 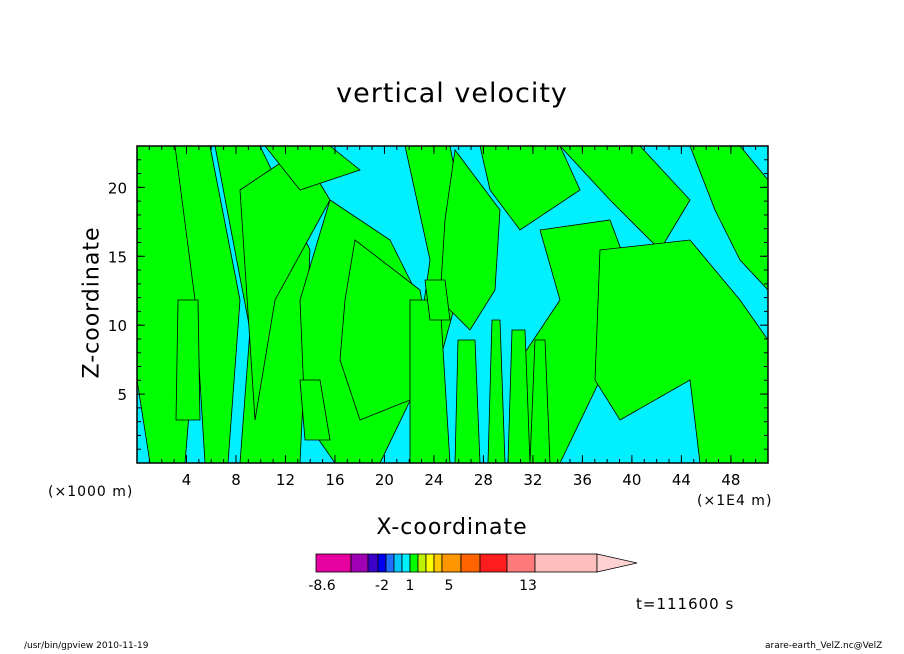 I want to click on y-tick-label: 15, so click(x=117, y=257).